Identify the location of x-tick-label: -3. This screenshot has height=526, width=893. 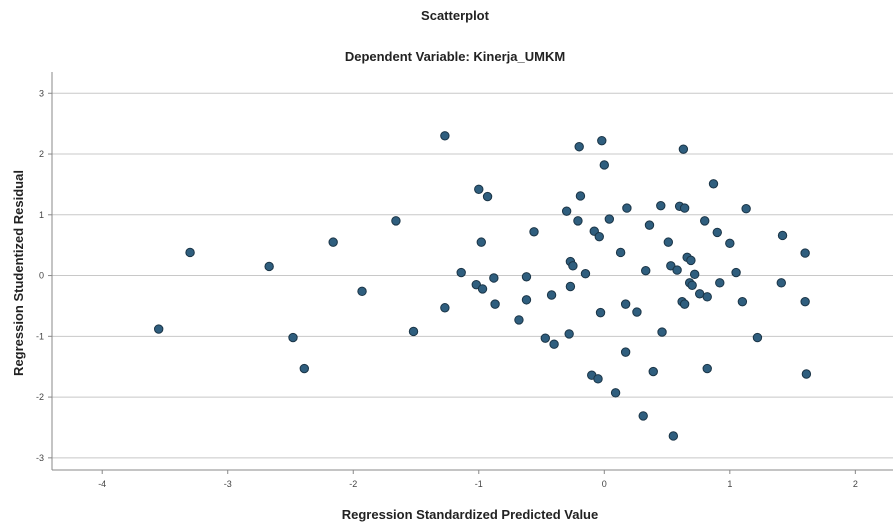
(228, 484).